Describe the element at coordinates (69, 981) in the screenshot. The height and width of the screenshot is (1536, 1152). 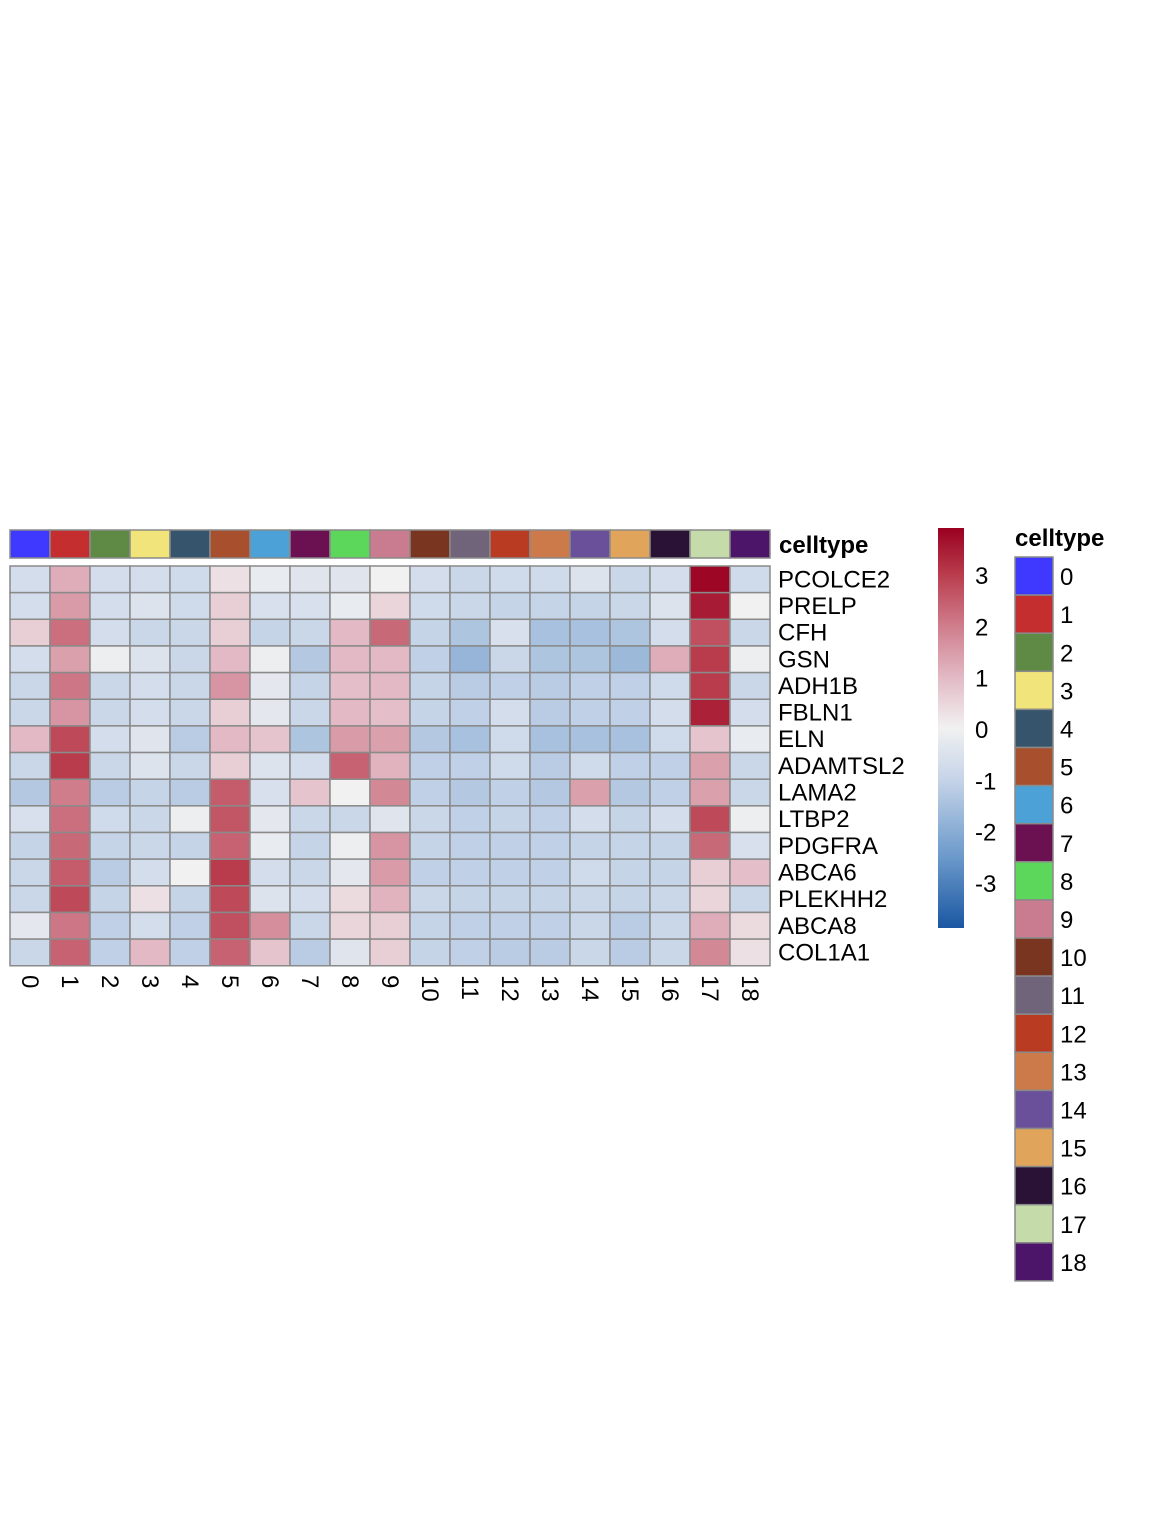
I see `column-label: 1` at that location.